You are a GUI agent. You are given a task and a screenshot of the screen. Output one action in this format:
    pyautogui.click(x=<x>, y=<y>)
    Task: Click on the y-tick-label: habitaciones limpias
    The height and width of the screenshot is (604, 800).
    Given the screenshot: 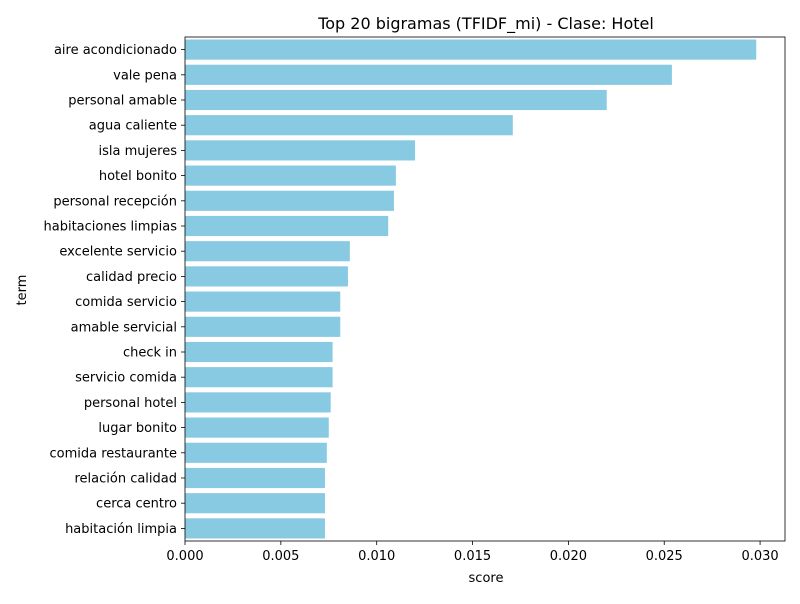 What is the action you would take?
    pyautogui.click(x=111, y=227)
    